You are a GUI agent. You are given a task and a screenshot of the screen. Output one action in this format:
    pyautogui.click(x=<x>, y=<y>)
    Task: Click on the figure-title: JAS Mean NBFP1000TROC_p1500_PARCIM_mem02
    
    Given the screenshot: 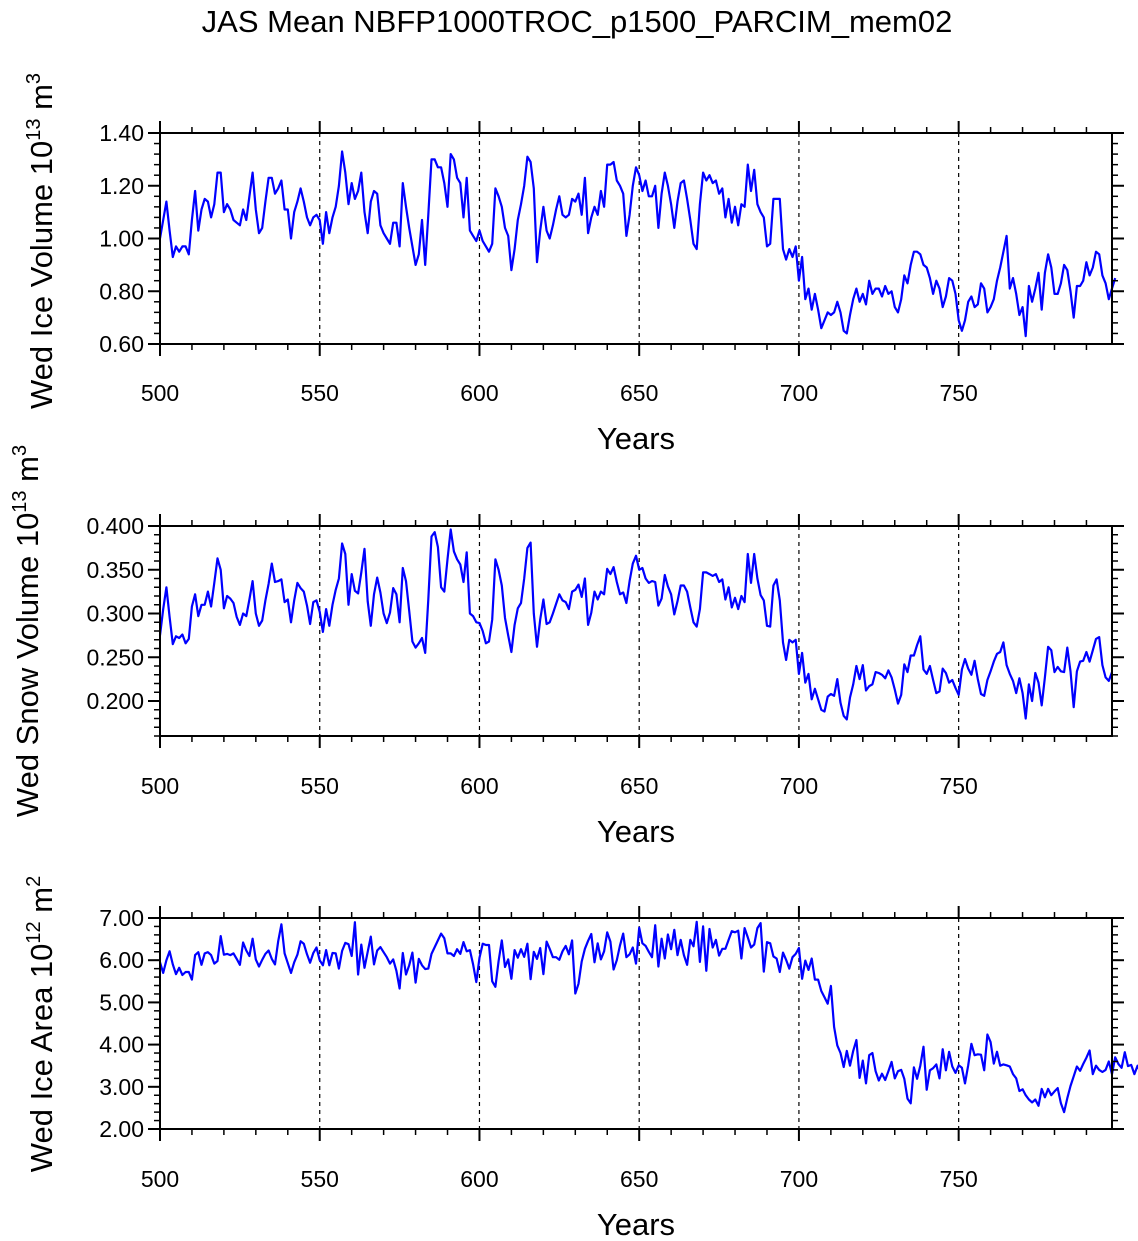 What is the action you would take?
    pyautogui.click(x=577, y=21)
    